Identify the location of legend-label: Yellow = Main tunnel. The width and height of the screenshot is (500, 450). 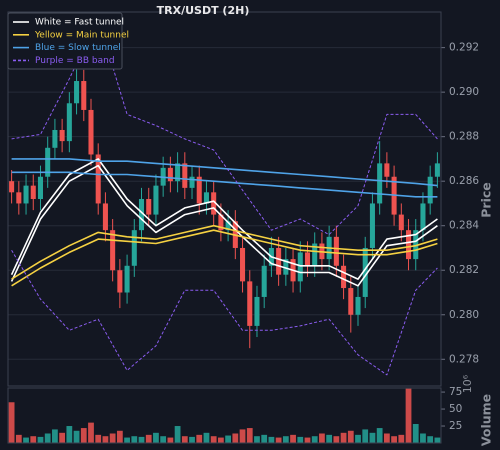
(81, 35).